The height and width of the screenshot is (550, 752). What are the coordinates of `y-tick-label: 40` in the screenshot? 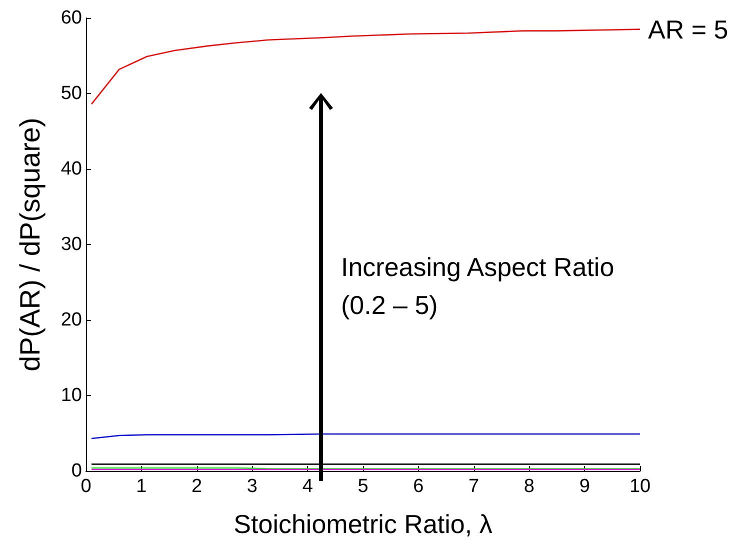 It's located at (71, 169).